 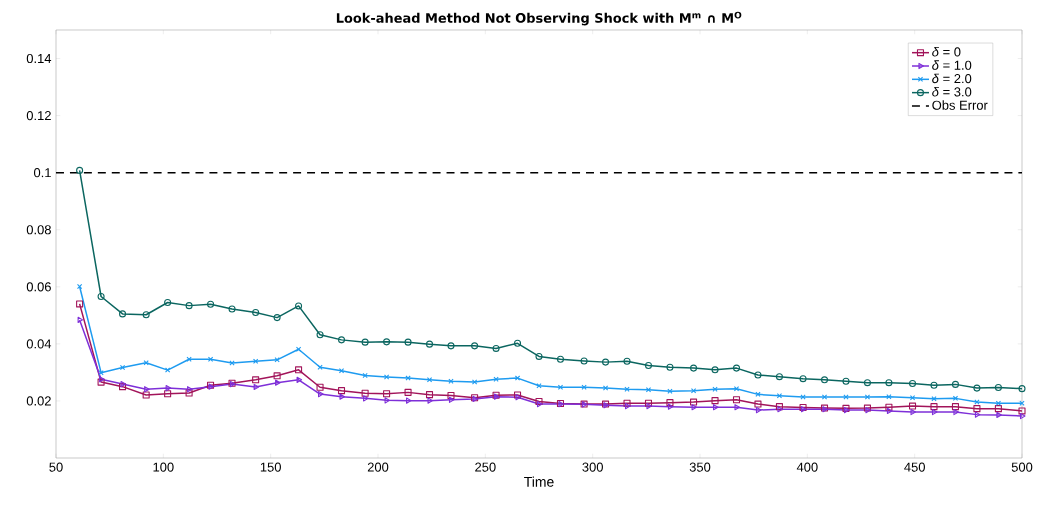 What do you see at coordinates (539, 481) in the screenshot?
I see `x-axis-title: Time` at bounding box center [539, 481].